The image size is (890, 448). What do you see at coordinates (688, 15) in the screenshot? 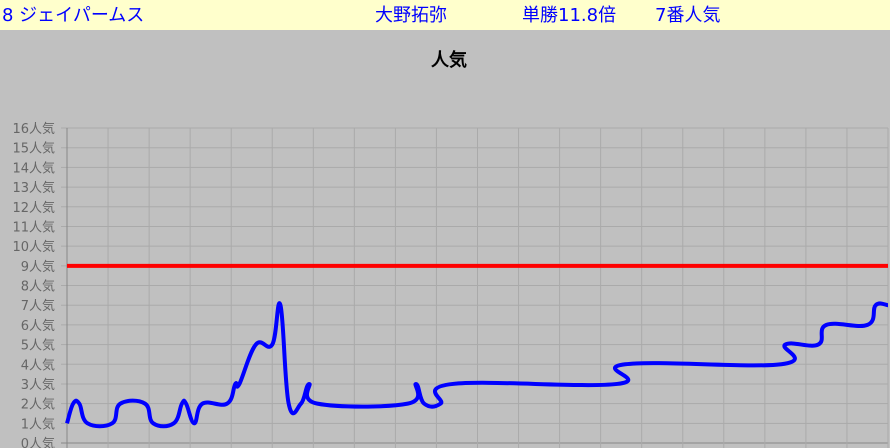
I see `popularity-rank: 7番人気` at bounding box center [688, 15].